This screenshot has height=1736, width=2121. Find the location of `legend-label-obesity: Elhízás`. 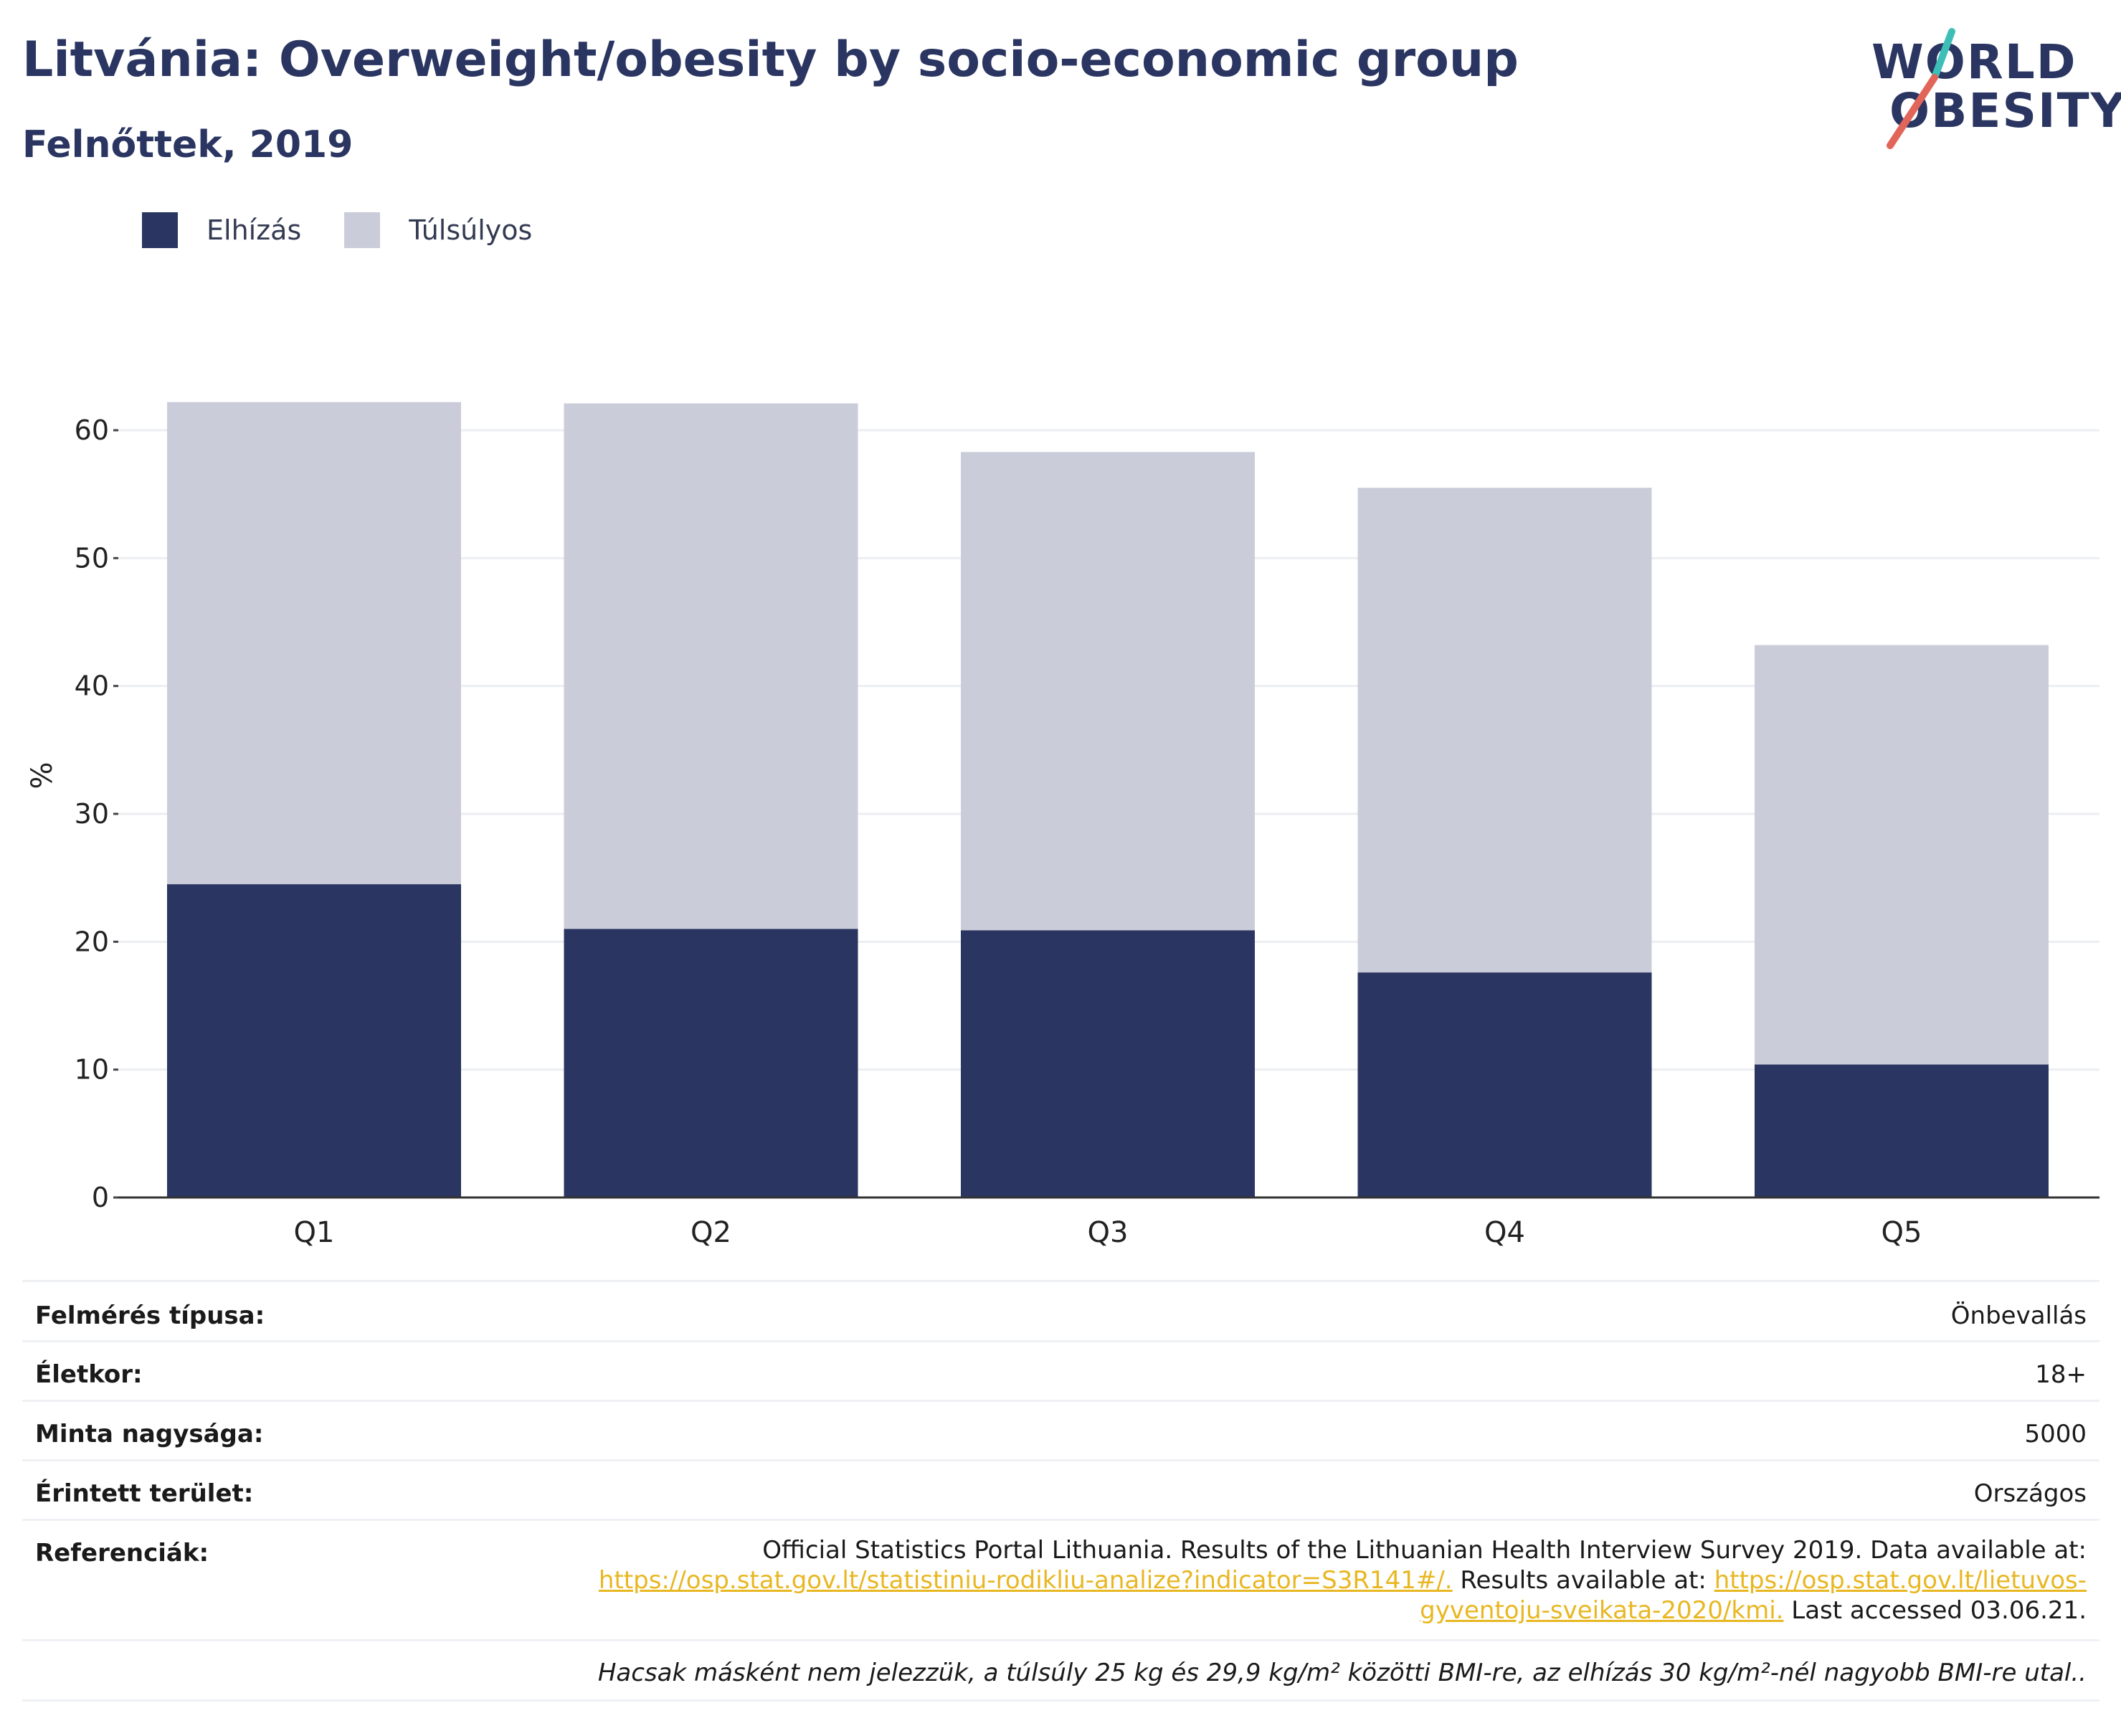

legend-label-obesity: Elhízás is located at coordinates (254, 230).